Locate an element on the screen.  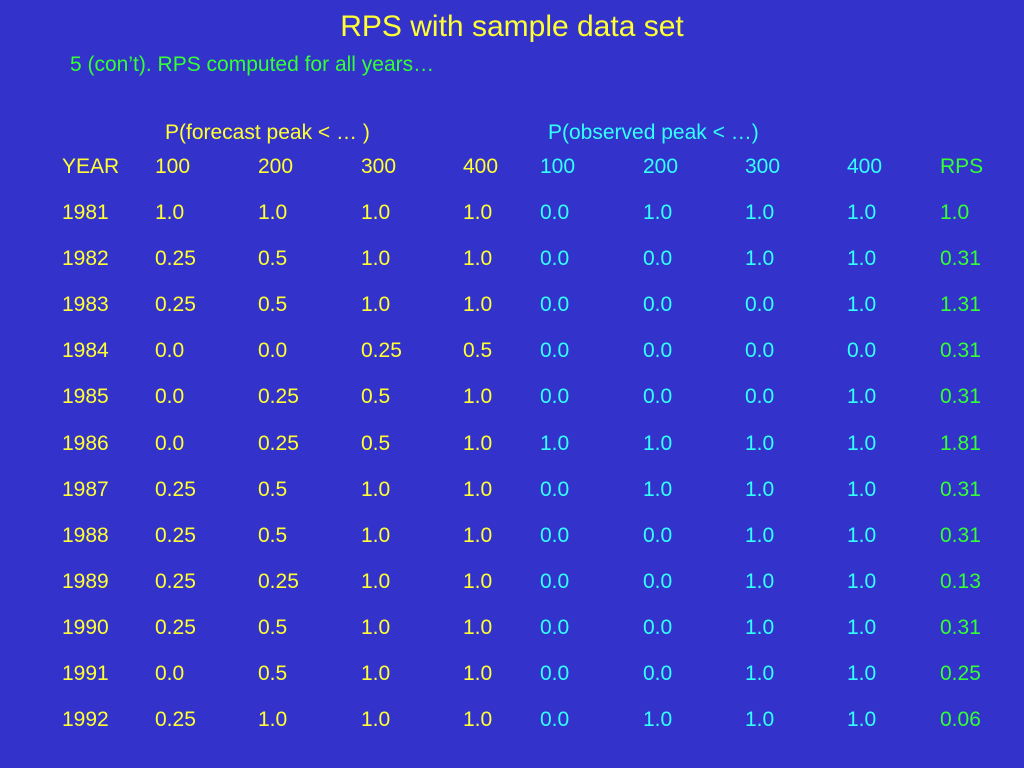
cell-year: 1986 is located at coordinates (85, 443).